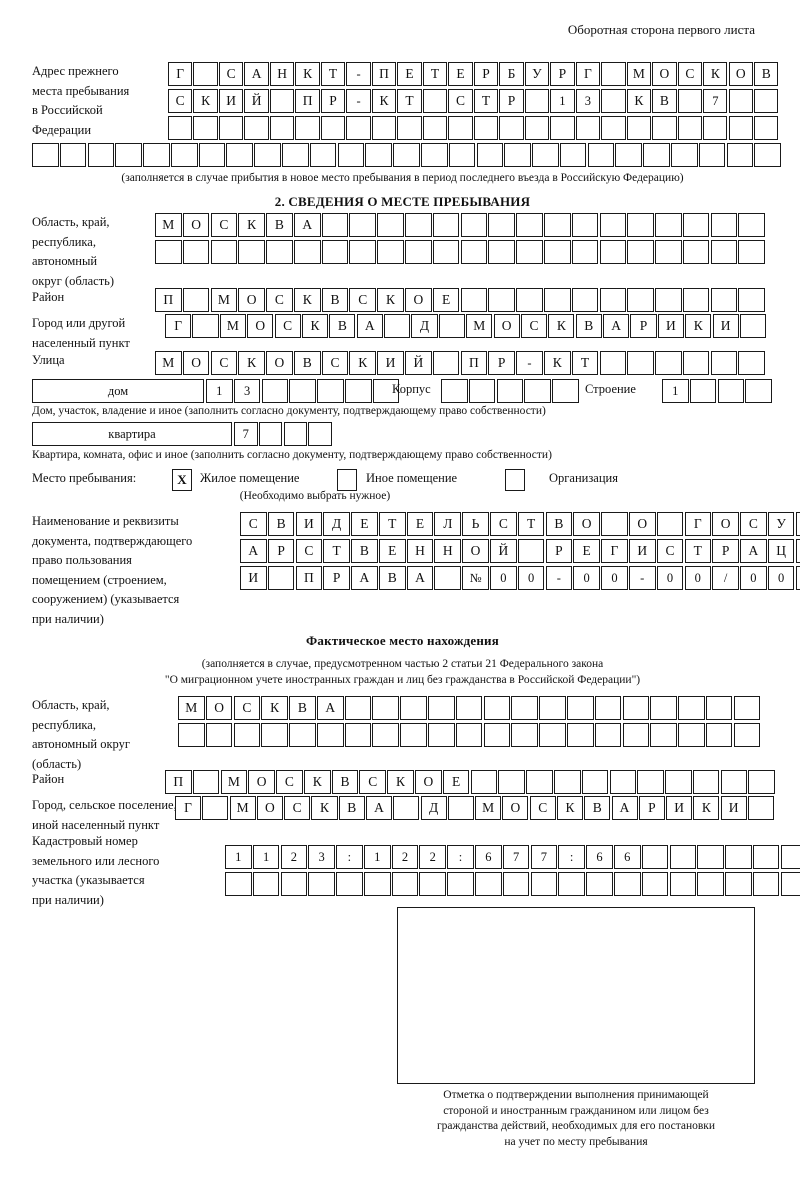 Image resolution: width=800 pixels, height=1180 pixels. Describe the element at coordinates (698, 524) in the screenshot. I see `char-cell: Г` at that location.